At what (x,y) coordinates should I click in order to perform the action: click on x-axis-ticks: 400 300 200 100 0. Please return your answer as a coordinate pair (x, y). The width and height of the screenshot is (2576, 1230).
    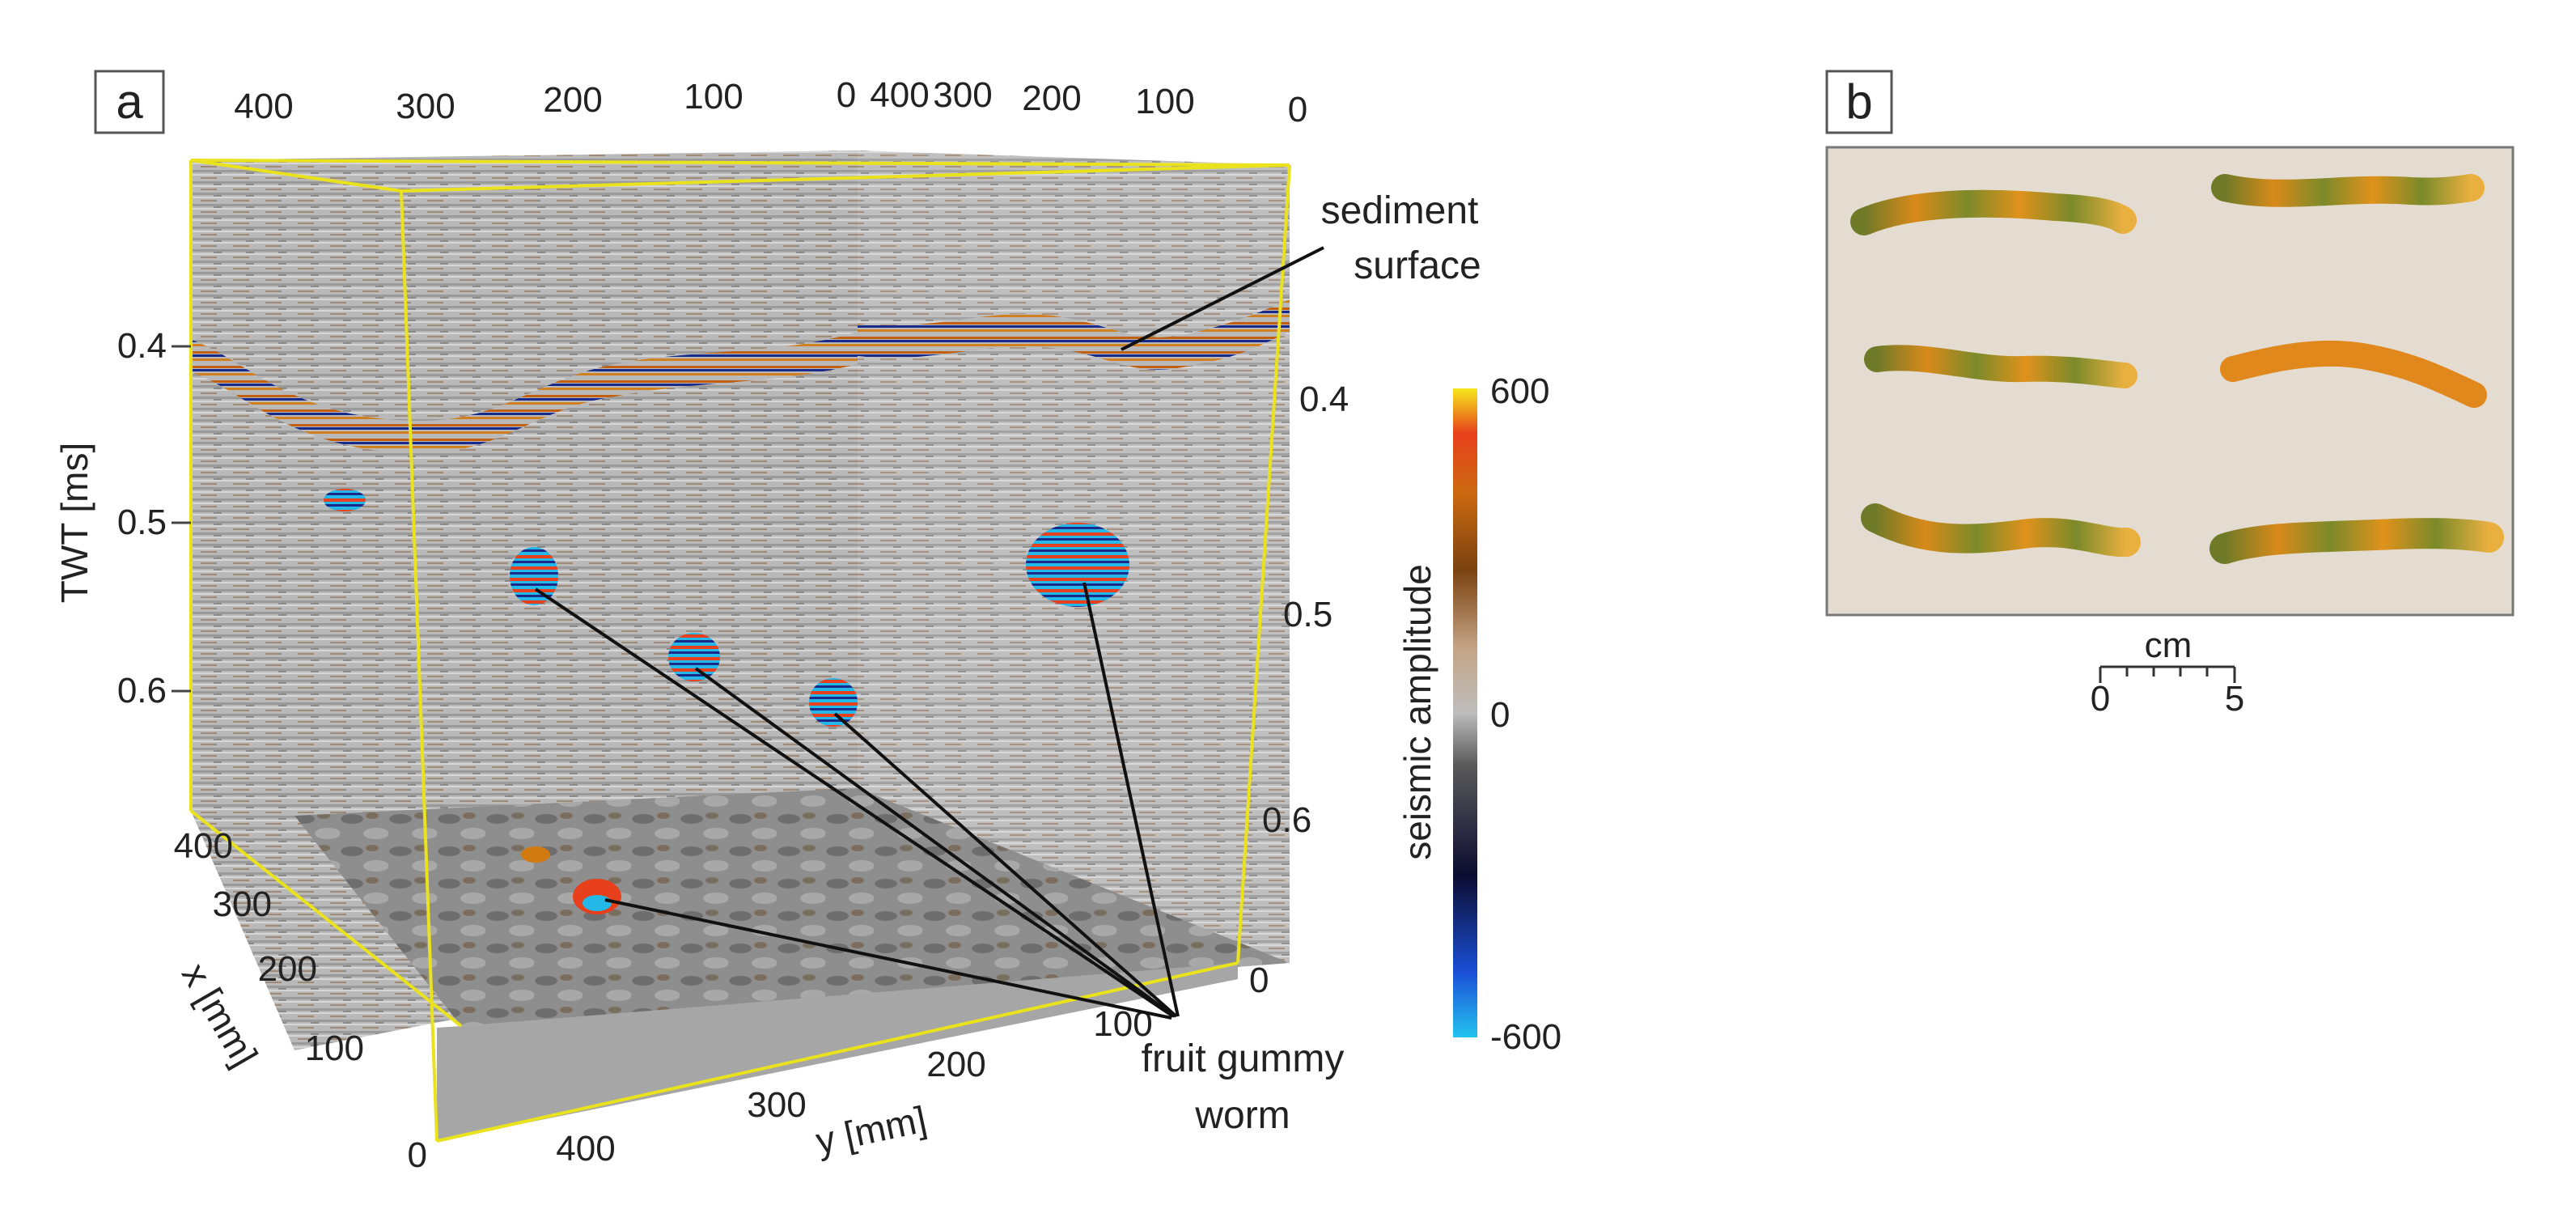
    Looking at the image, I should click on (300, 1001).